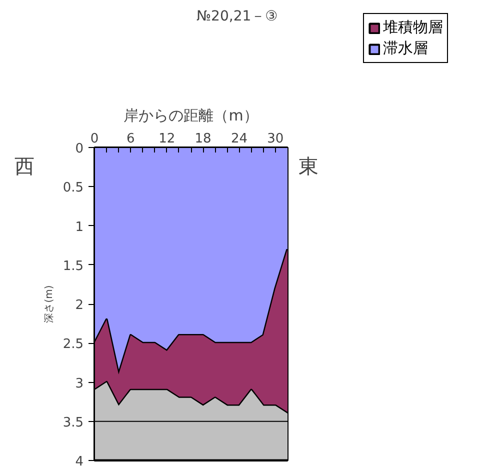  Describe the element at coordinates (405, 48) in the screenshot. I see `legend-label: 滞水層` at that location.